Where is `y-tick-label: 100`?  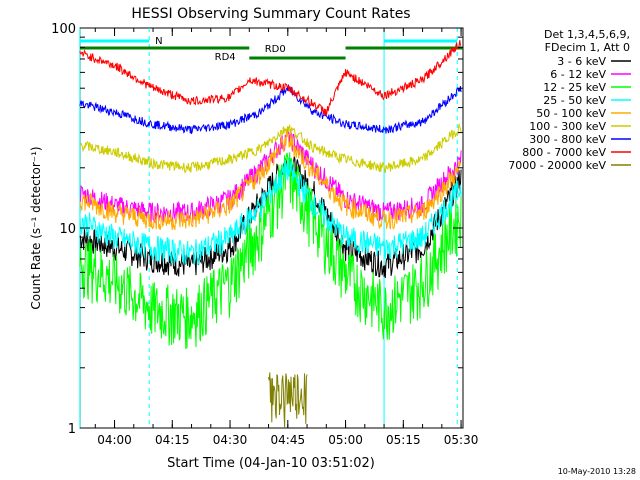 y-tick-label: 100 is located at coordinates (63, 29).